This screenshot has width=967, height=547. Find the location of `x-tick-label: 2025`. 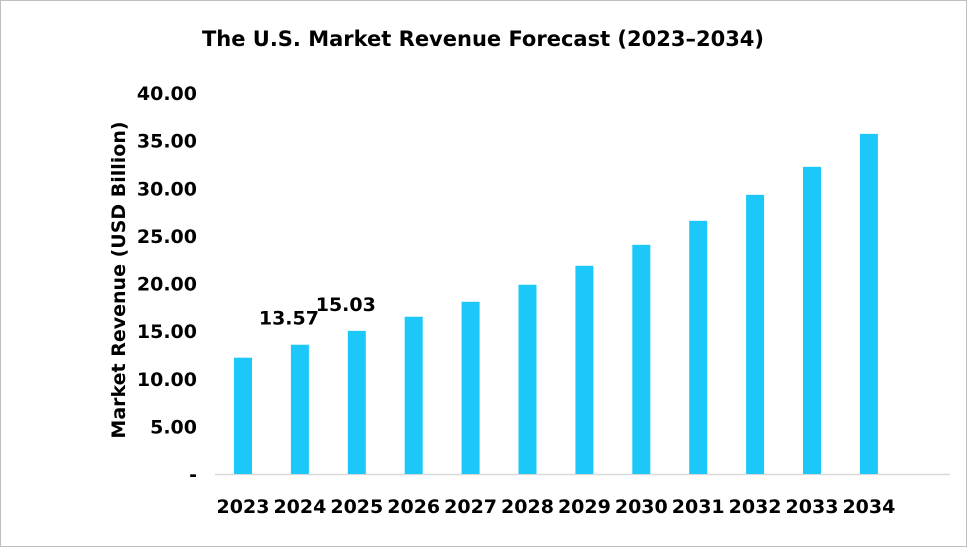

x-tick-label: 2025 is located at coordinates (356, 507).